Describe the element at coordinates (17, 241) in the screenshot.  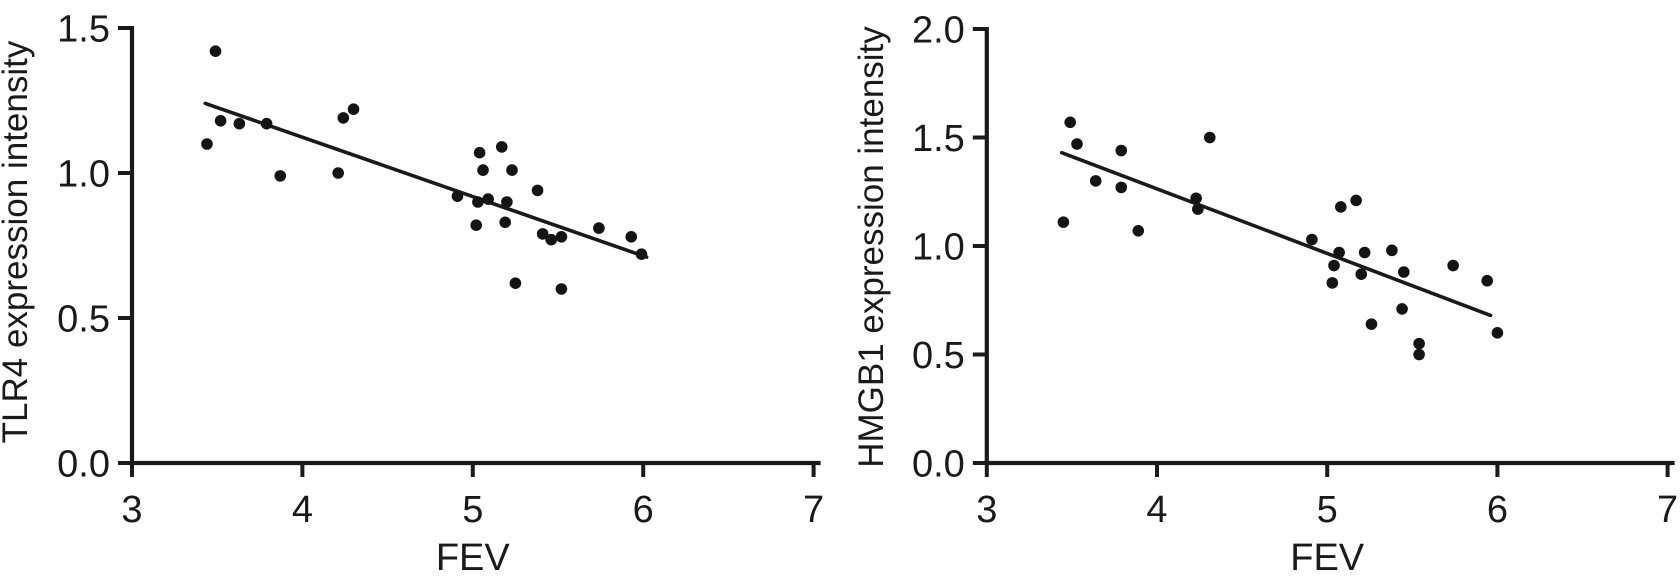
I see `y-axis-title: TLR4 expression intensity` at that location.